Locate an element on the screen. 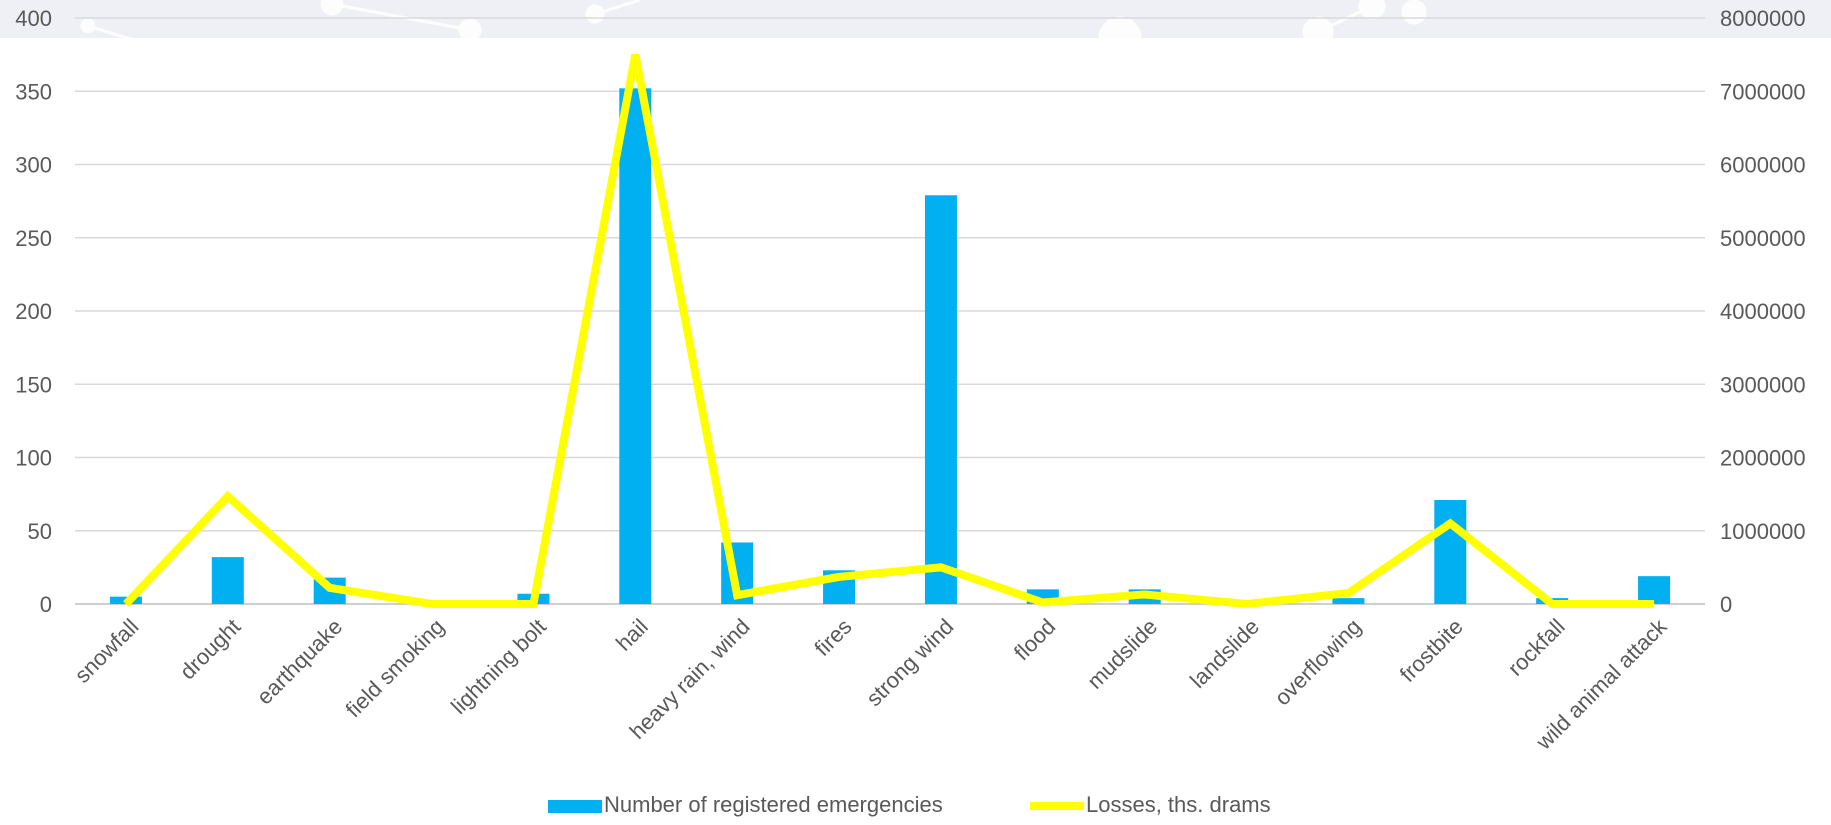 The width and height of the screenshot is (1831, 825). right-tick-label: 2000000 is located at coordinates (1763, 458).